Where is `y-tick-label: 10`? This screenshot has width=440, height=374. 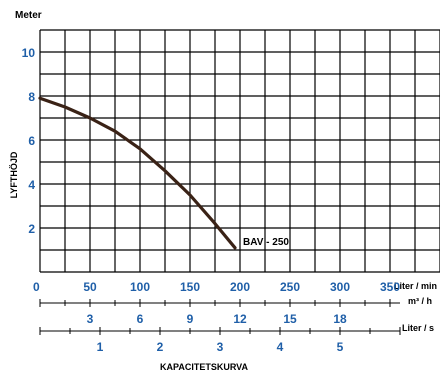 y-tick-label: 10 is located at coordinates (29, 53).